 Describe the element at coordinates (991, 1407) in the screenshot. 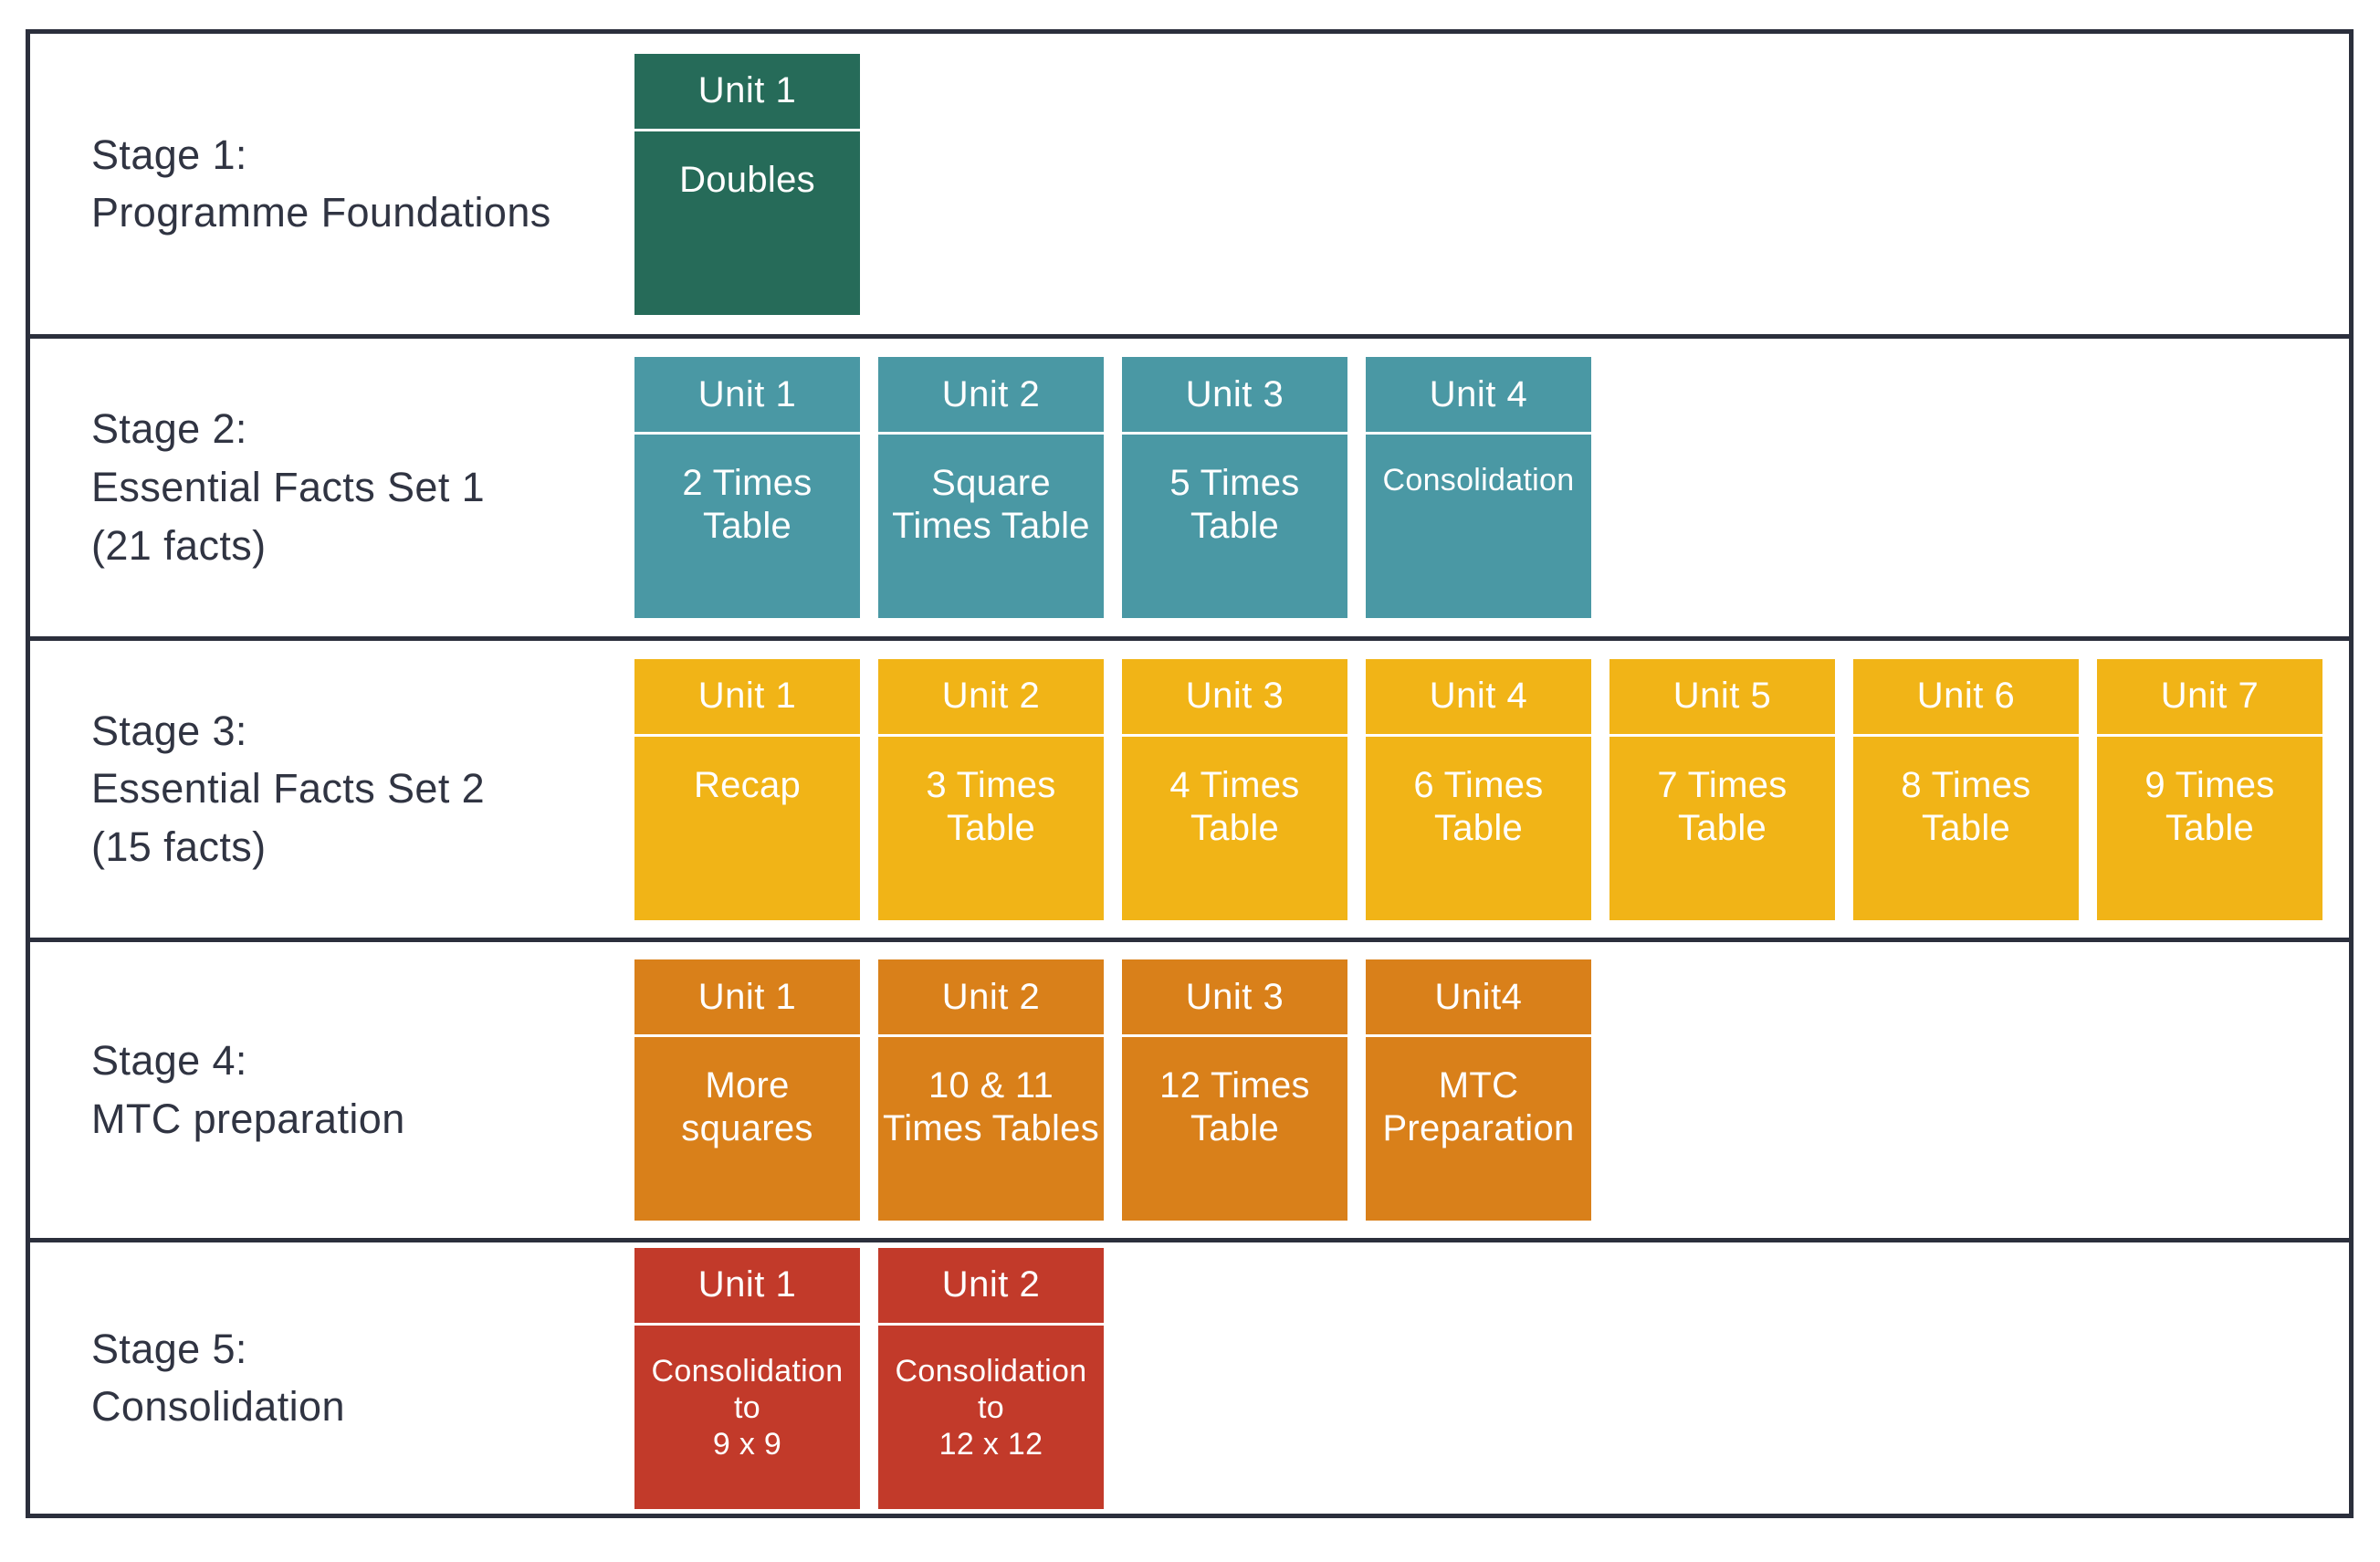

I see `unit-card-body: Consolidation to 12 x 12` at that location.